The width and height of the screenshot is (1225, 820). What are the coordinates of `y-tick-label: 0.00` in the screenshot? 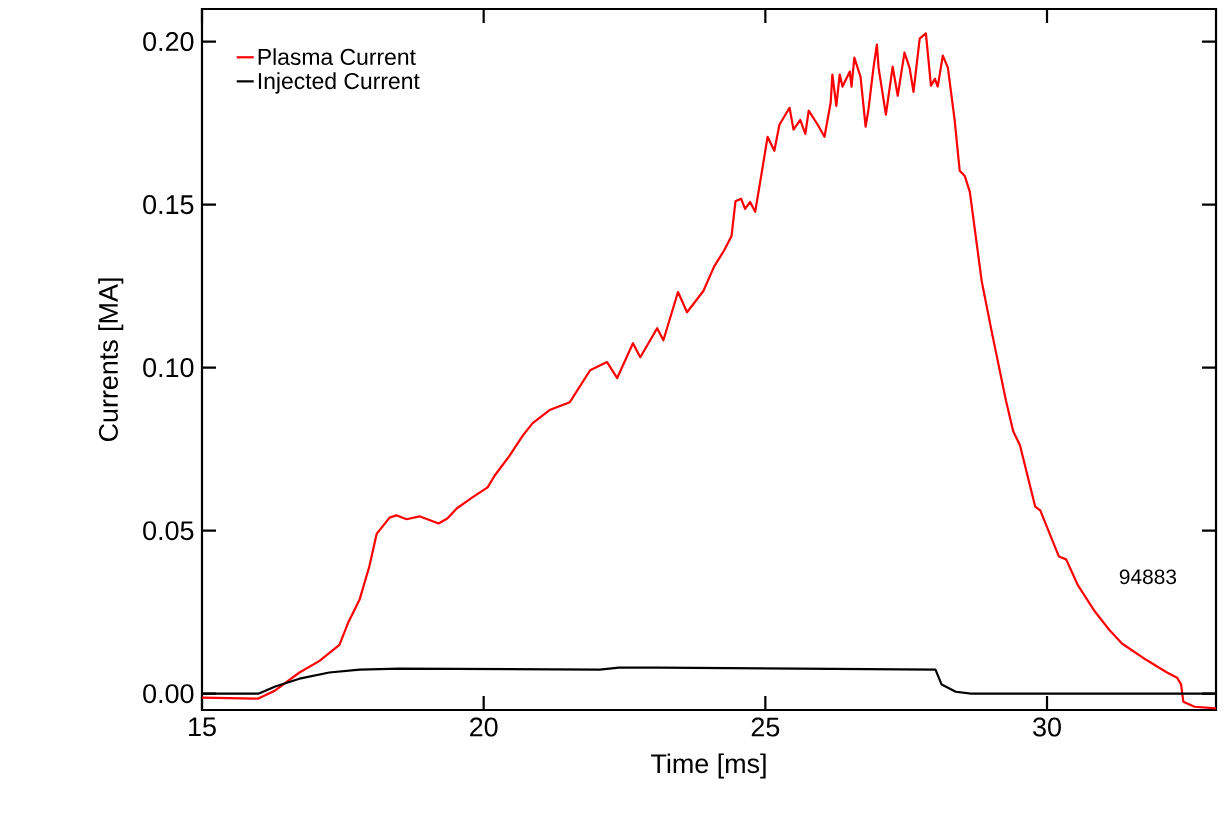 It's located at (168, 694).